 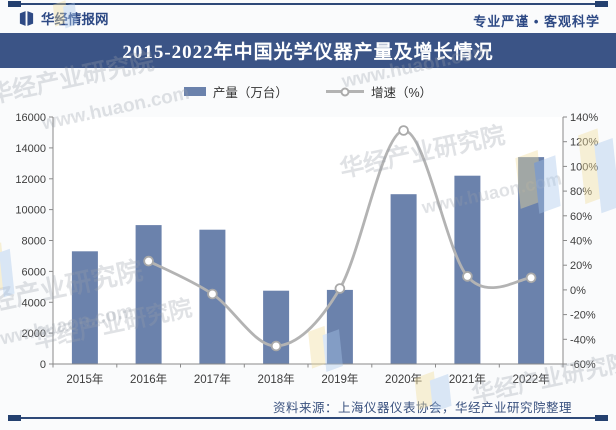 What do you see at coordinates (581, 266) in the screenshot?
I see `y-right-tick-label: 20%` at bounding box center [581, 266].